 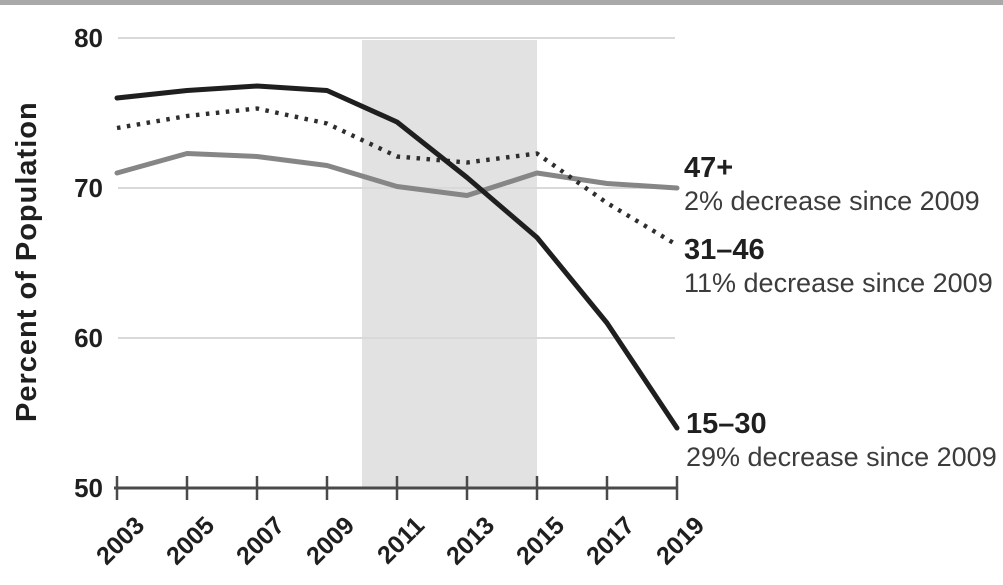 What do you see at coordinates (88, 38) in the screenshot?
I see `y-tick-label-80: 80` at bounding box center [88, 38].